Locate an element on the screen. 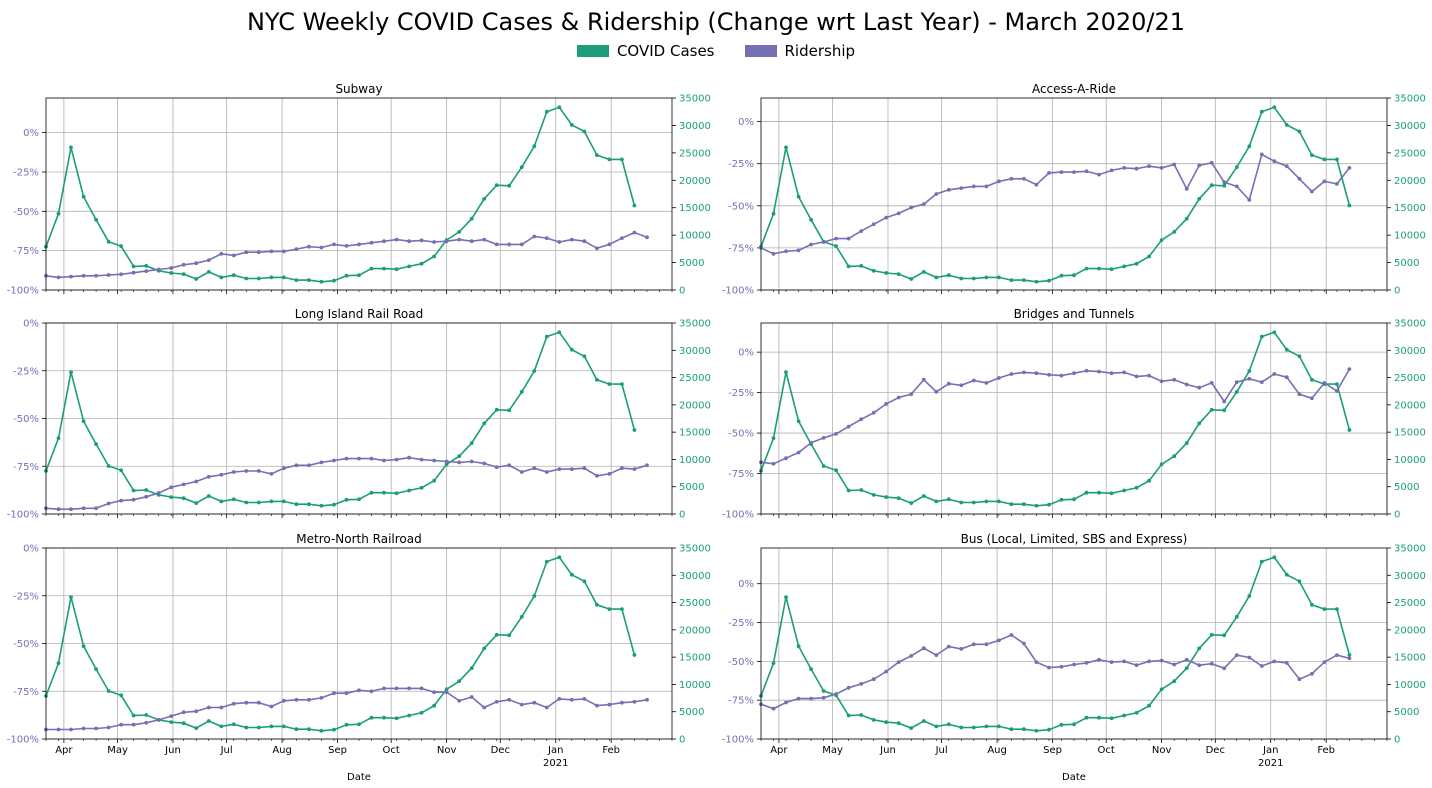  x-tick-label: Jul is located at coordinates (941, 750).